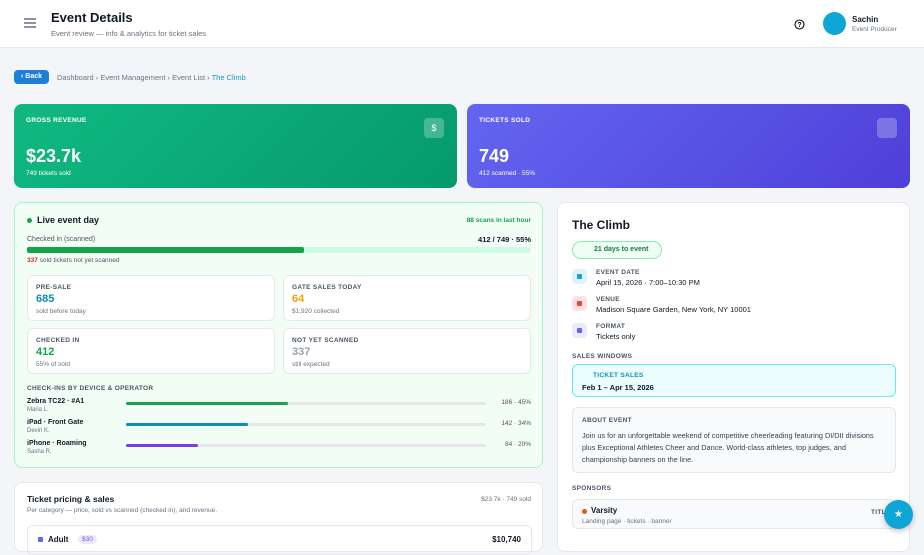 The width and height of the screenshot is (924, 555). I want to click on stat-label: NOT YET SCANNED, so click(325, 340).